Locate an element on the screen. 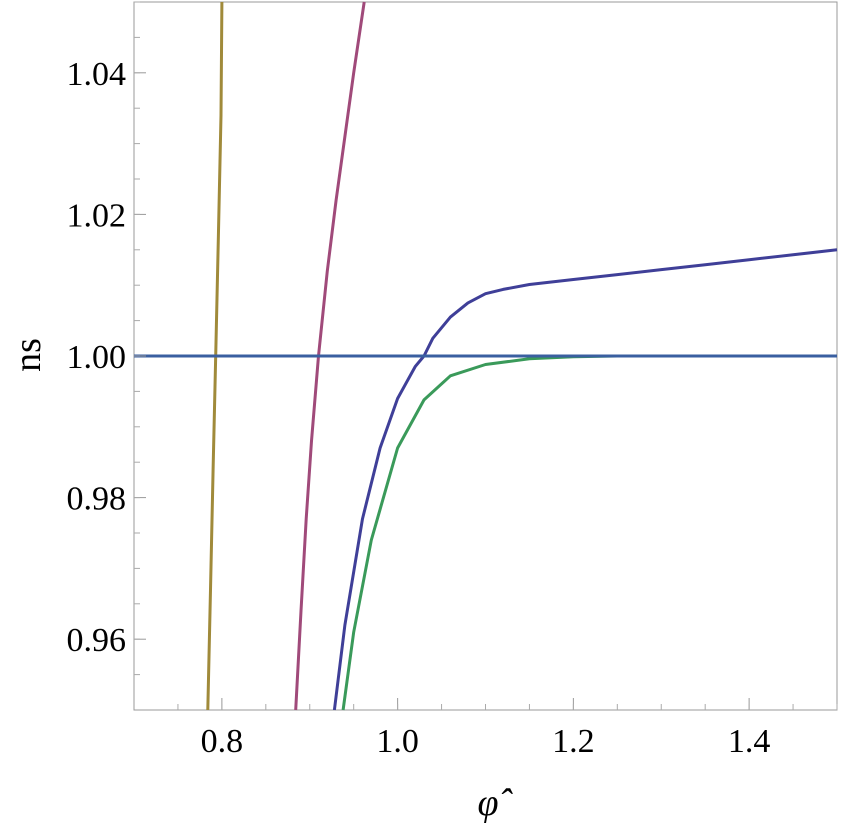 The image size is (843, 834). y-axis: 0.96 0.98 1.00 1.02 1.04 is located at coordinates (106, 338).